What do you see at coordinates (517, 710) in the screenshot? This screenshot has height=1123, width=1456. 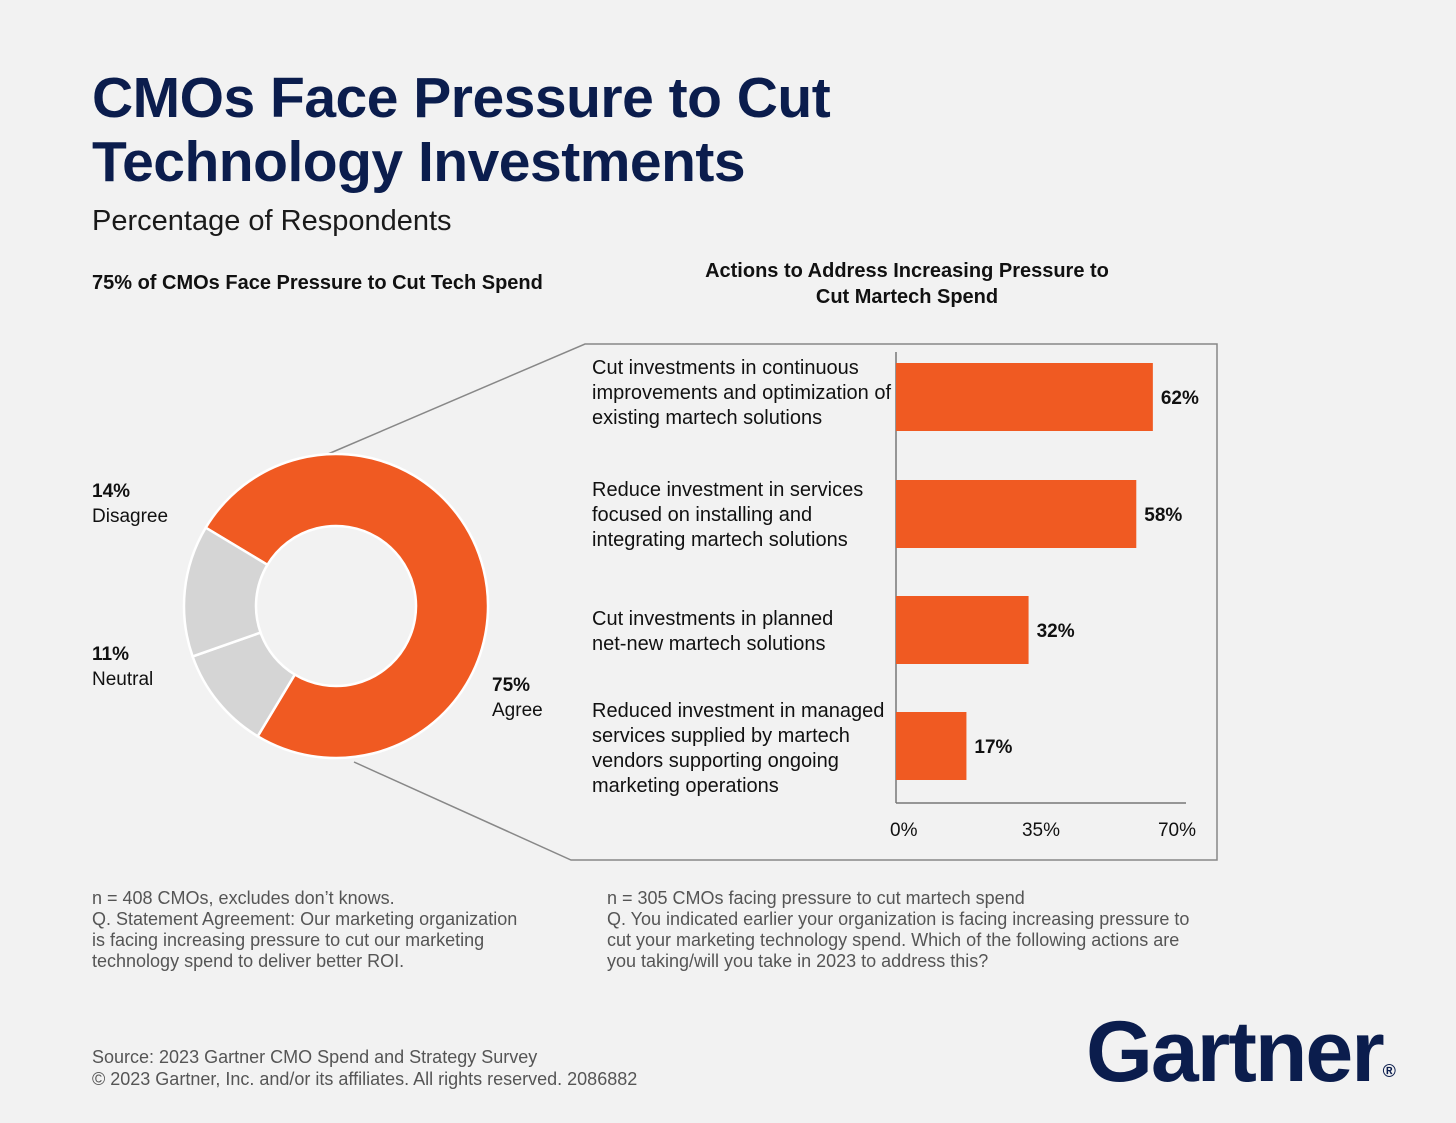 I see `donut-category-agree: Agree` at bounding box center [517, 710].